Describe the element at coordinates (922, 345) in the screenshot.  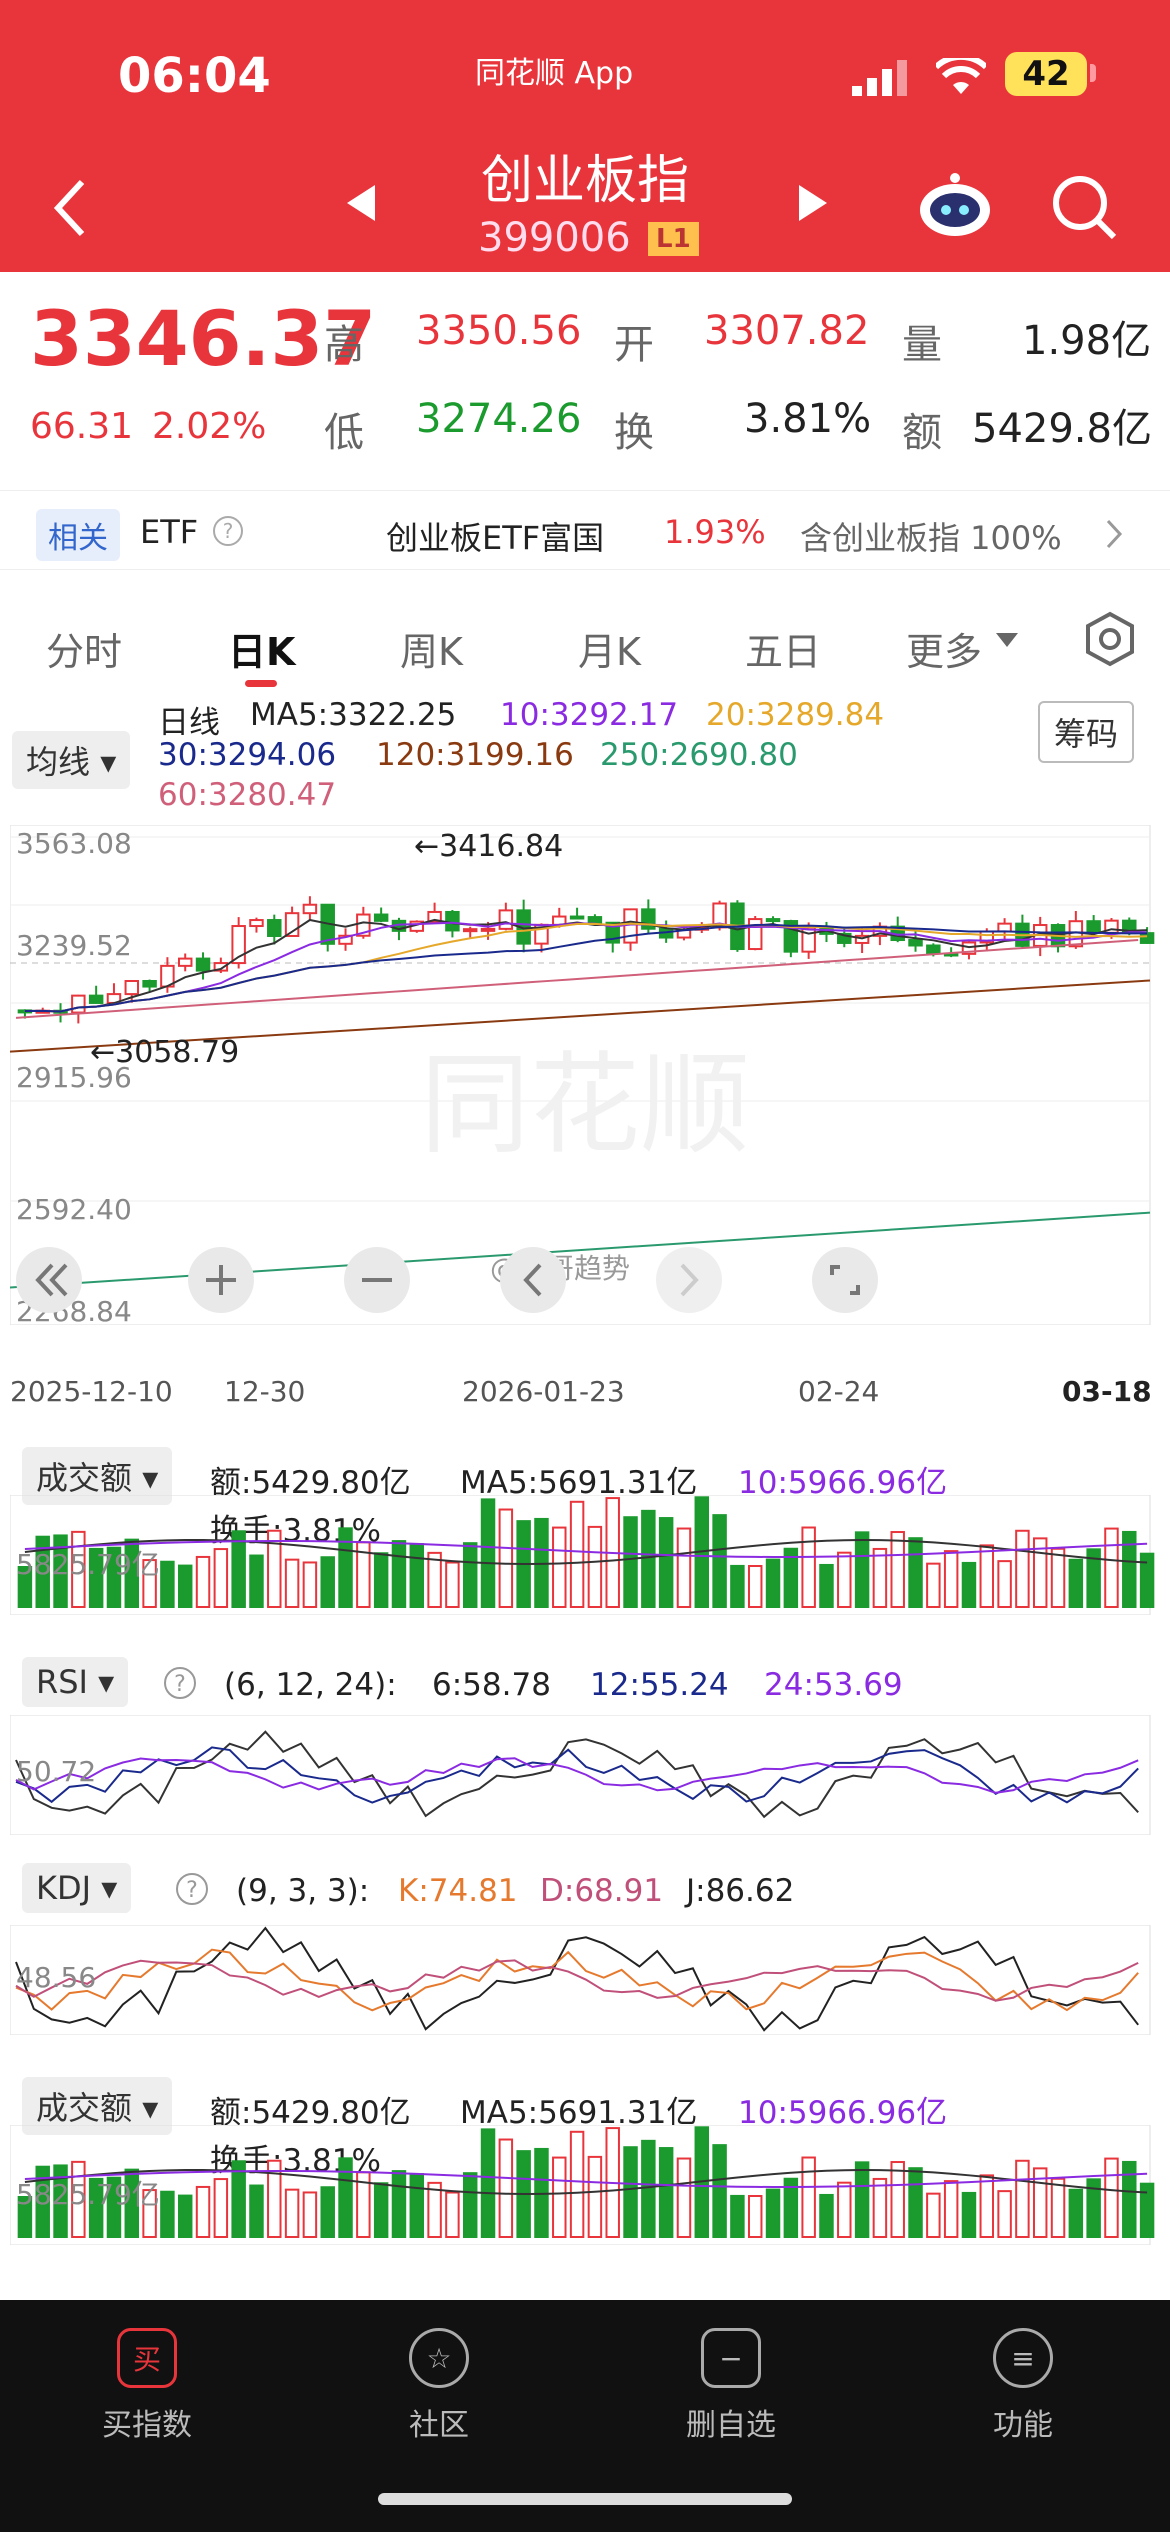
I see `volume-label: 量` at that location.